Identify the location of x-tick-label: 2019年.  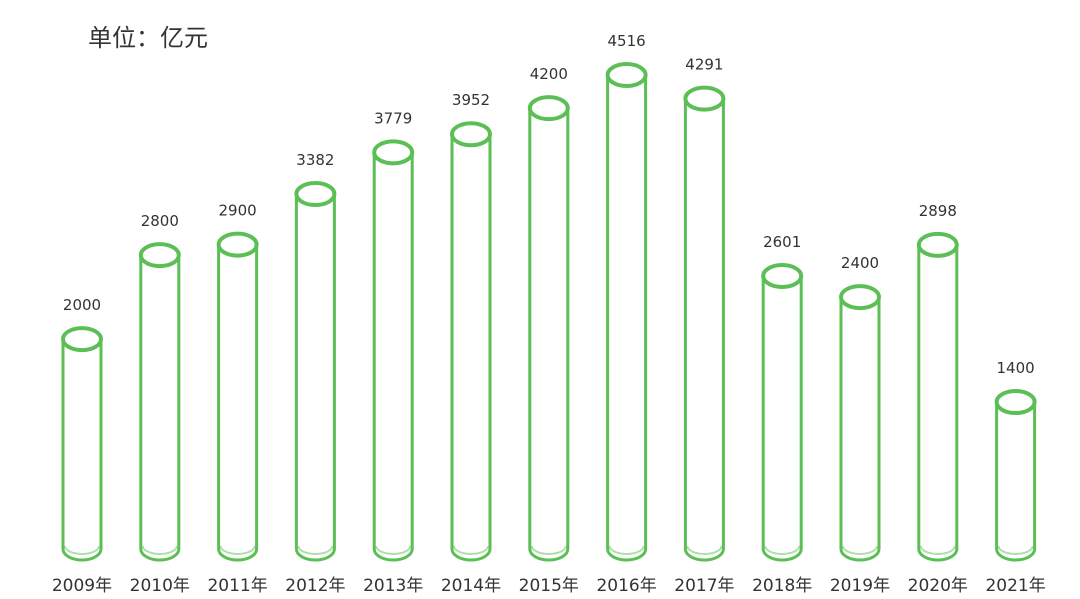
(860, 586).